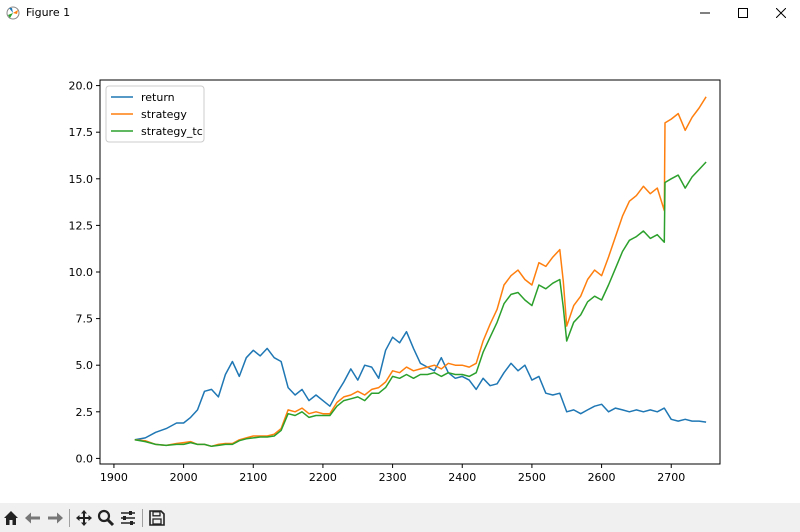 The width and height of the screenshot is (800, 532). What do you see at coordinates (85, 319) in the screenshot?
I see `y-tick-label: 7.5` at bounding box center [85, 319].